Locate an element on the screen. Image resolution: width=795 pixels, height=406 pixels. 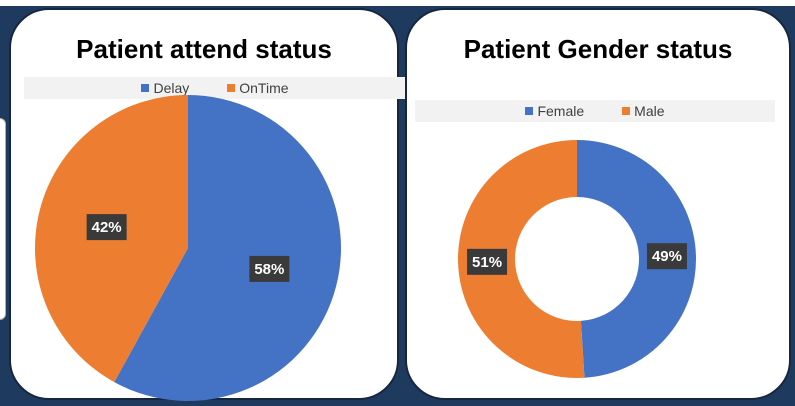
chart-title: Patient attend status is located at coordinates (204, 49).